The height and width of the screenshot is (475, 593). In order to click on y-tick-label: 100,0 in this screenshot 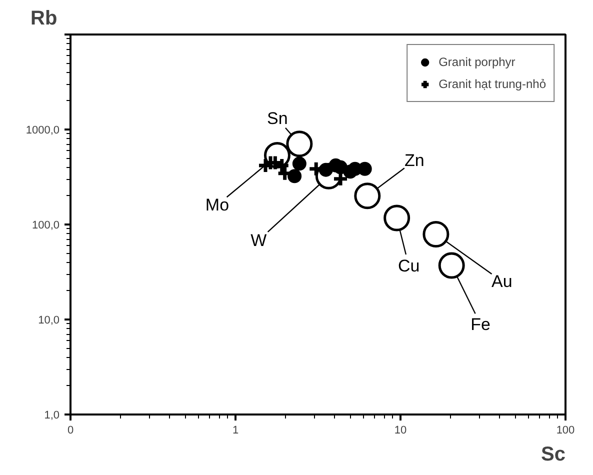, I will do `click(46, 226)`.